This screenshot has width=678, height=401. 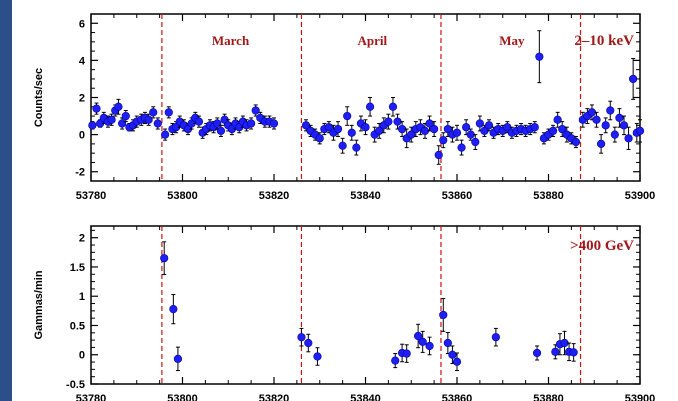 I want to click on x-tick-label: 53900, so click(x=640, y=397).